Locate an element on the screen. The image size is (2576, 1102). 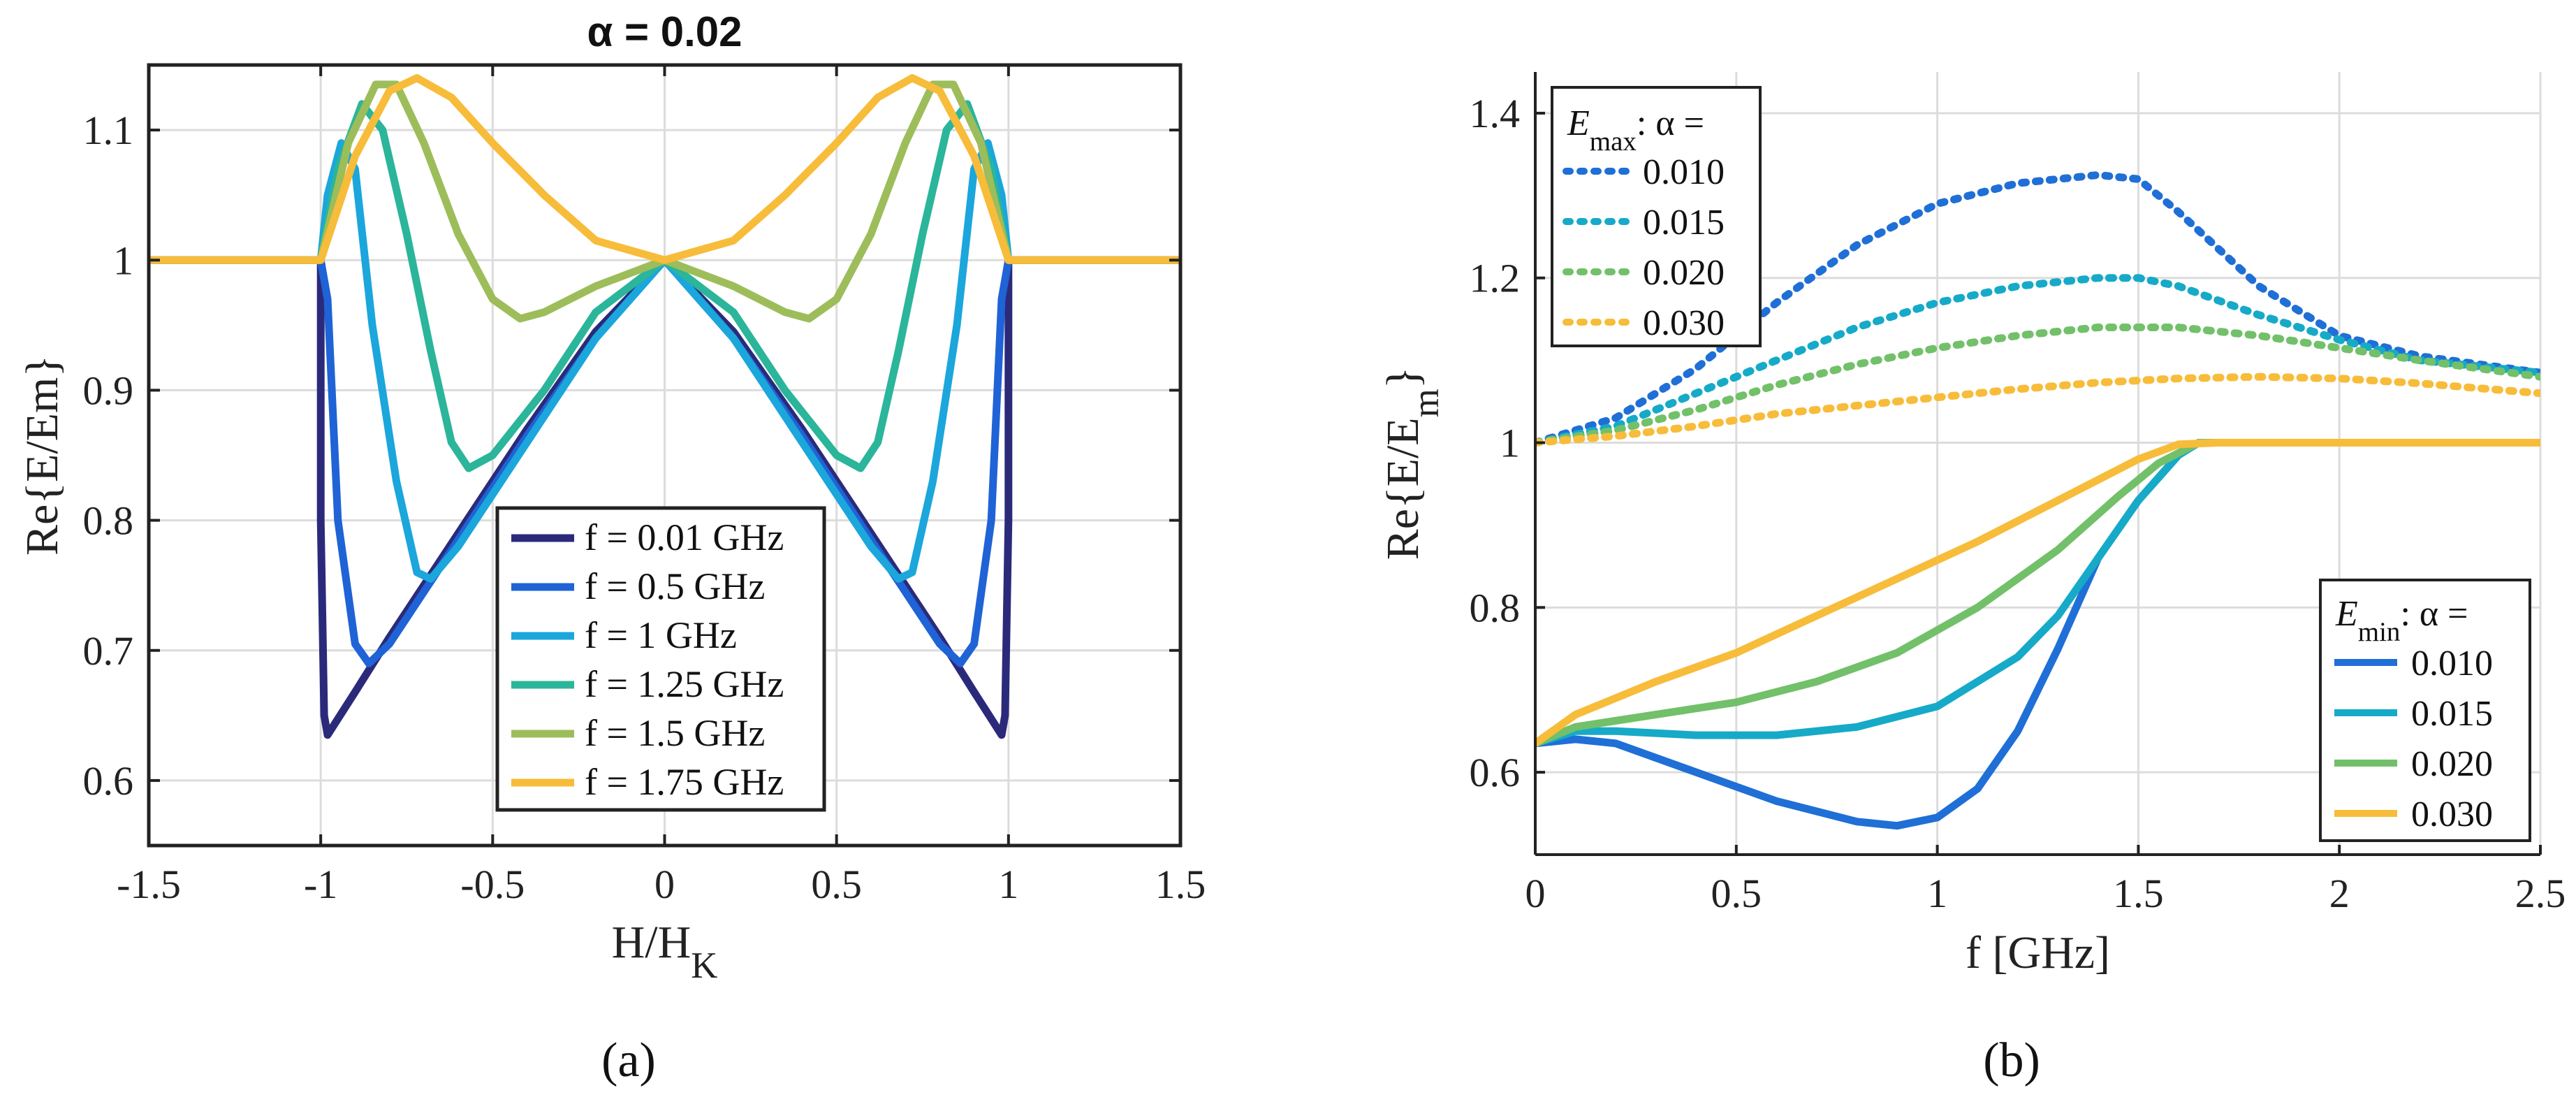
text-span: Re{E/E is located at coordinates (1402, 489).